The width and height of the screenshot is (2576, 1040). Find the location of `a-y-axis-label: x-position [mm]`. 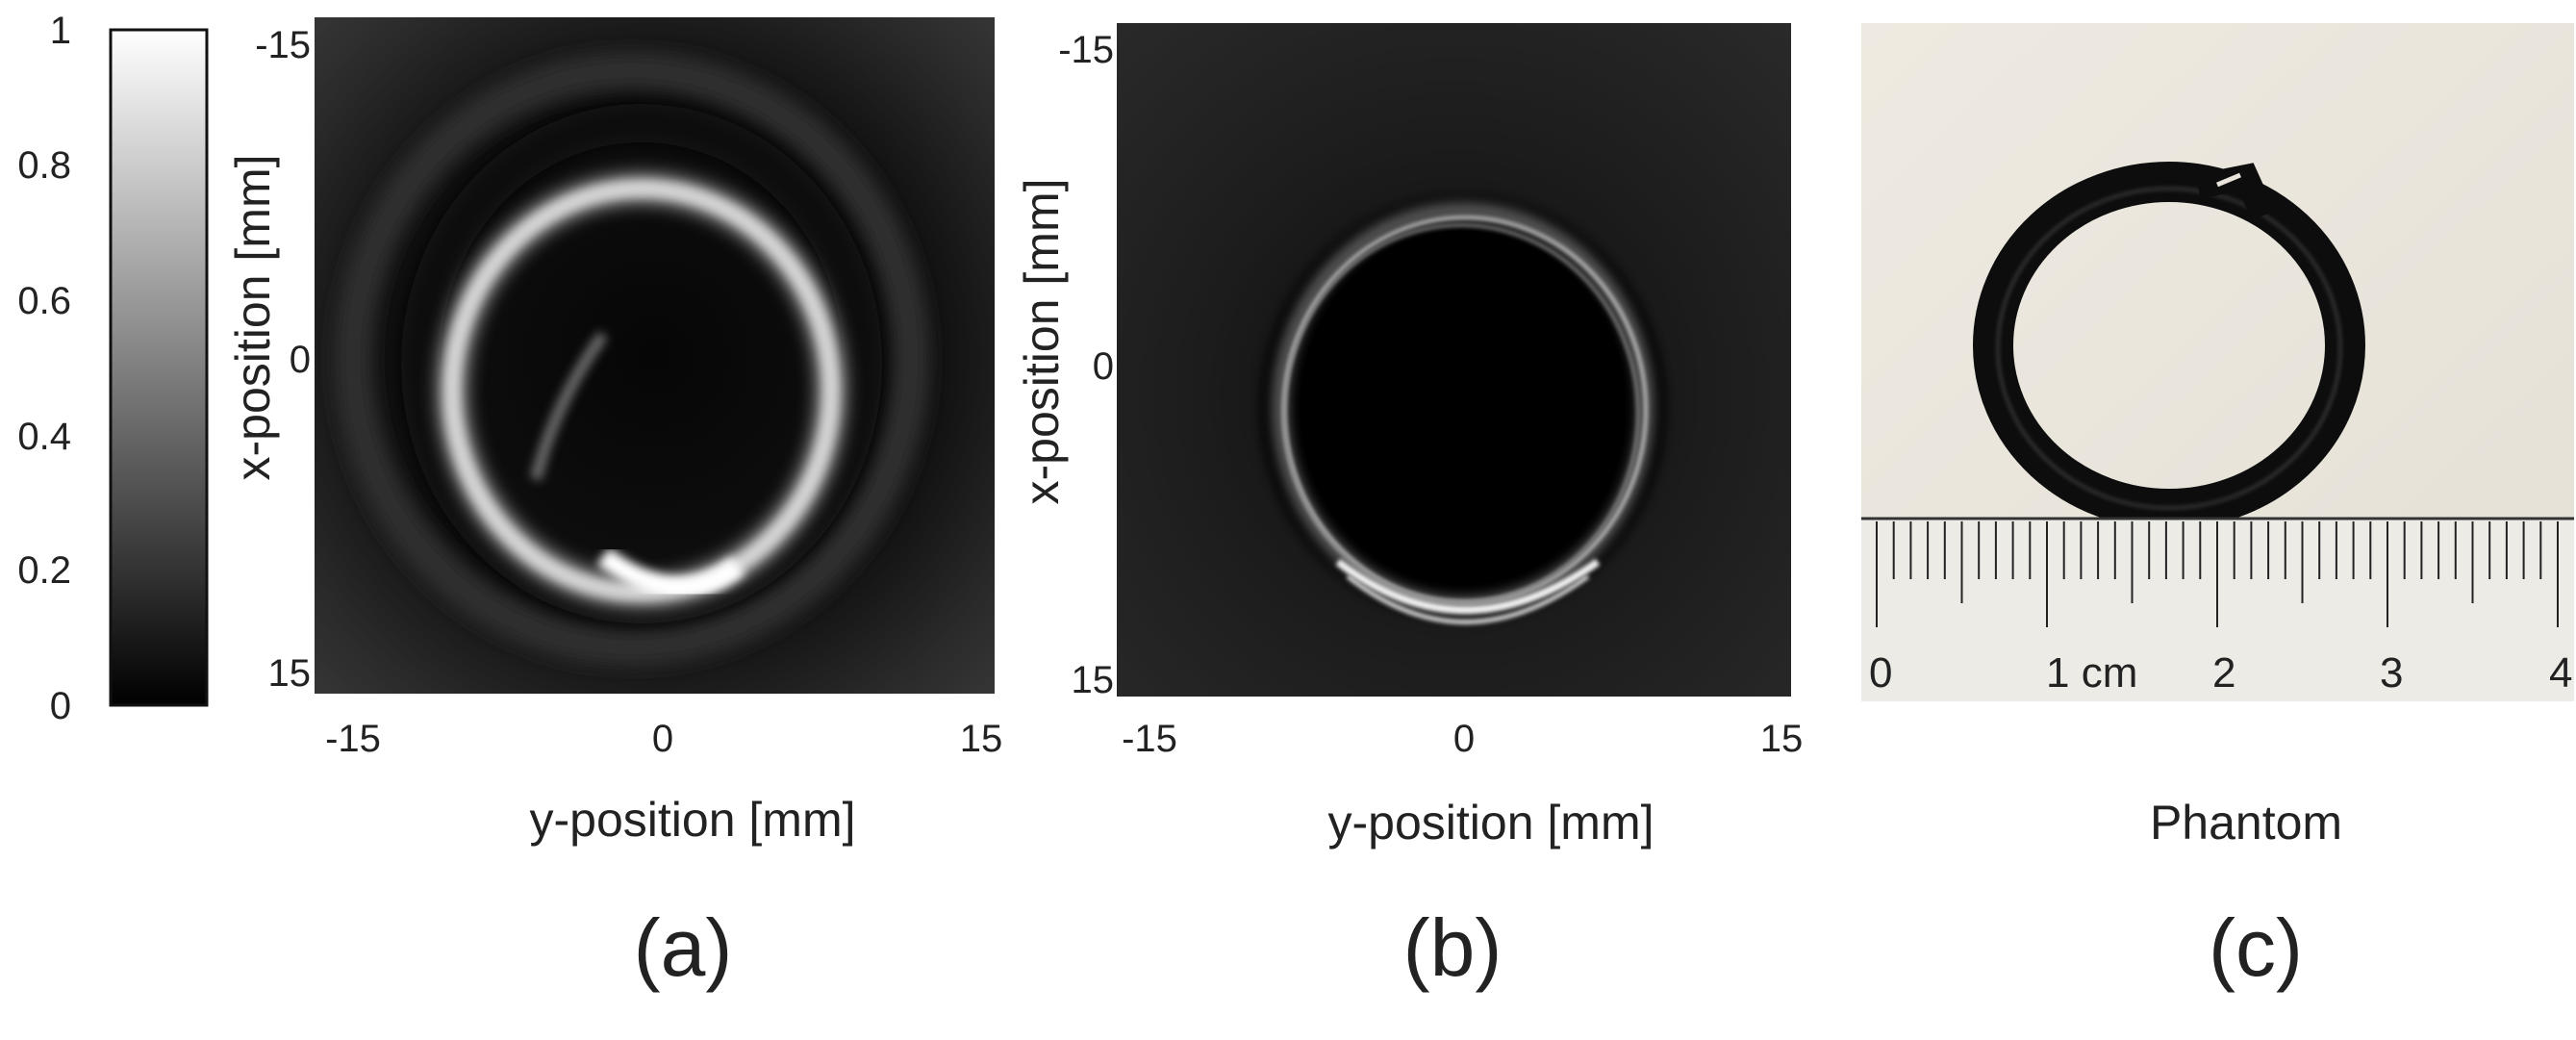

a-y-axis-label: x-position [mm] is located at coordinates (253, 318).